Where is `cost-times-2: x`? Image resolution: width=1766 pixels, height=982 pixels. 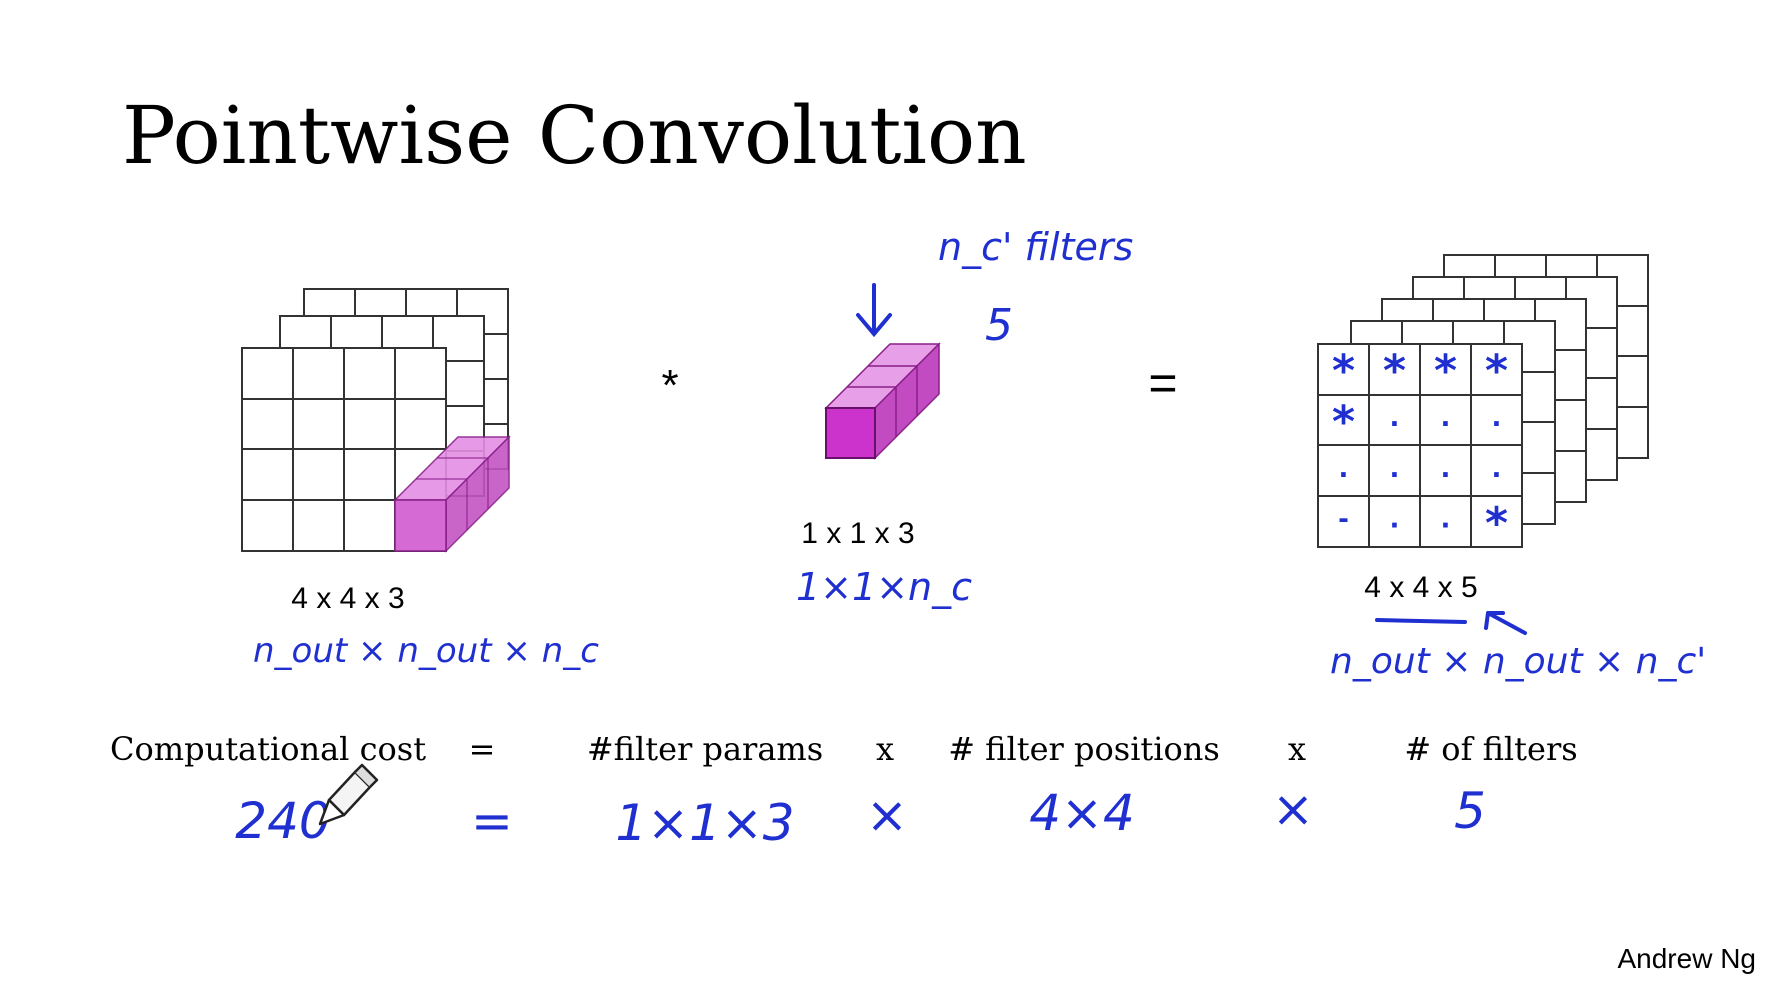
cost-times-2: x is located at coordinates (1297, 749).